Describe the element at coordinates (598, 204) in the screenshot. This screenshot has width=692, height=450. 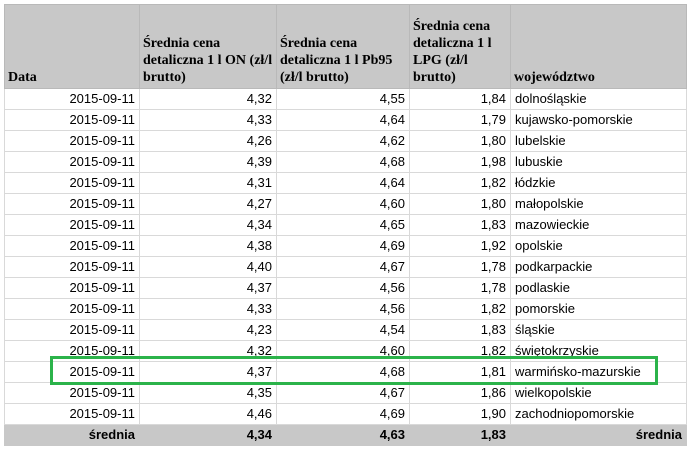
I see `cell-voivodeship: małopolskie` at that location.